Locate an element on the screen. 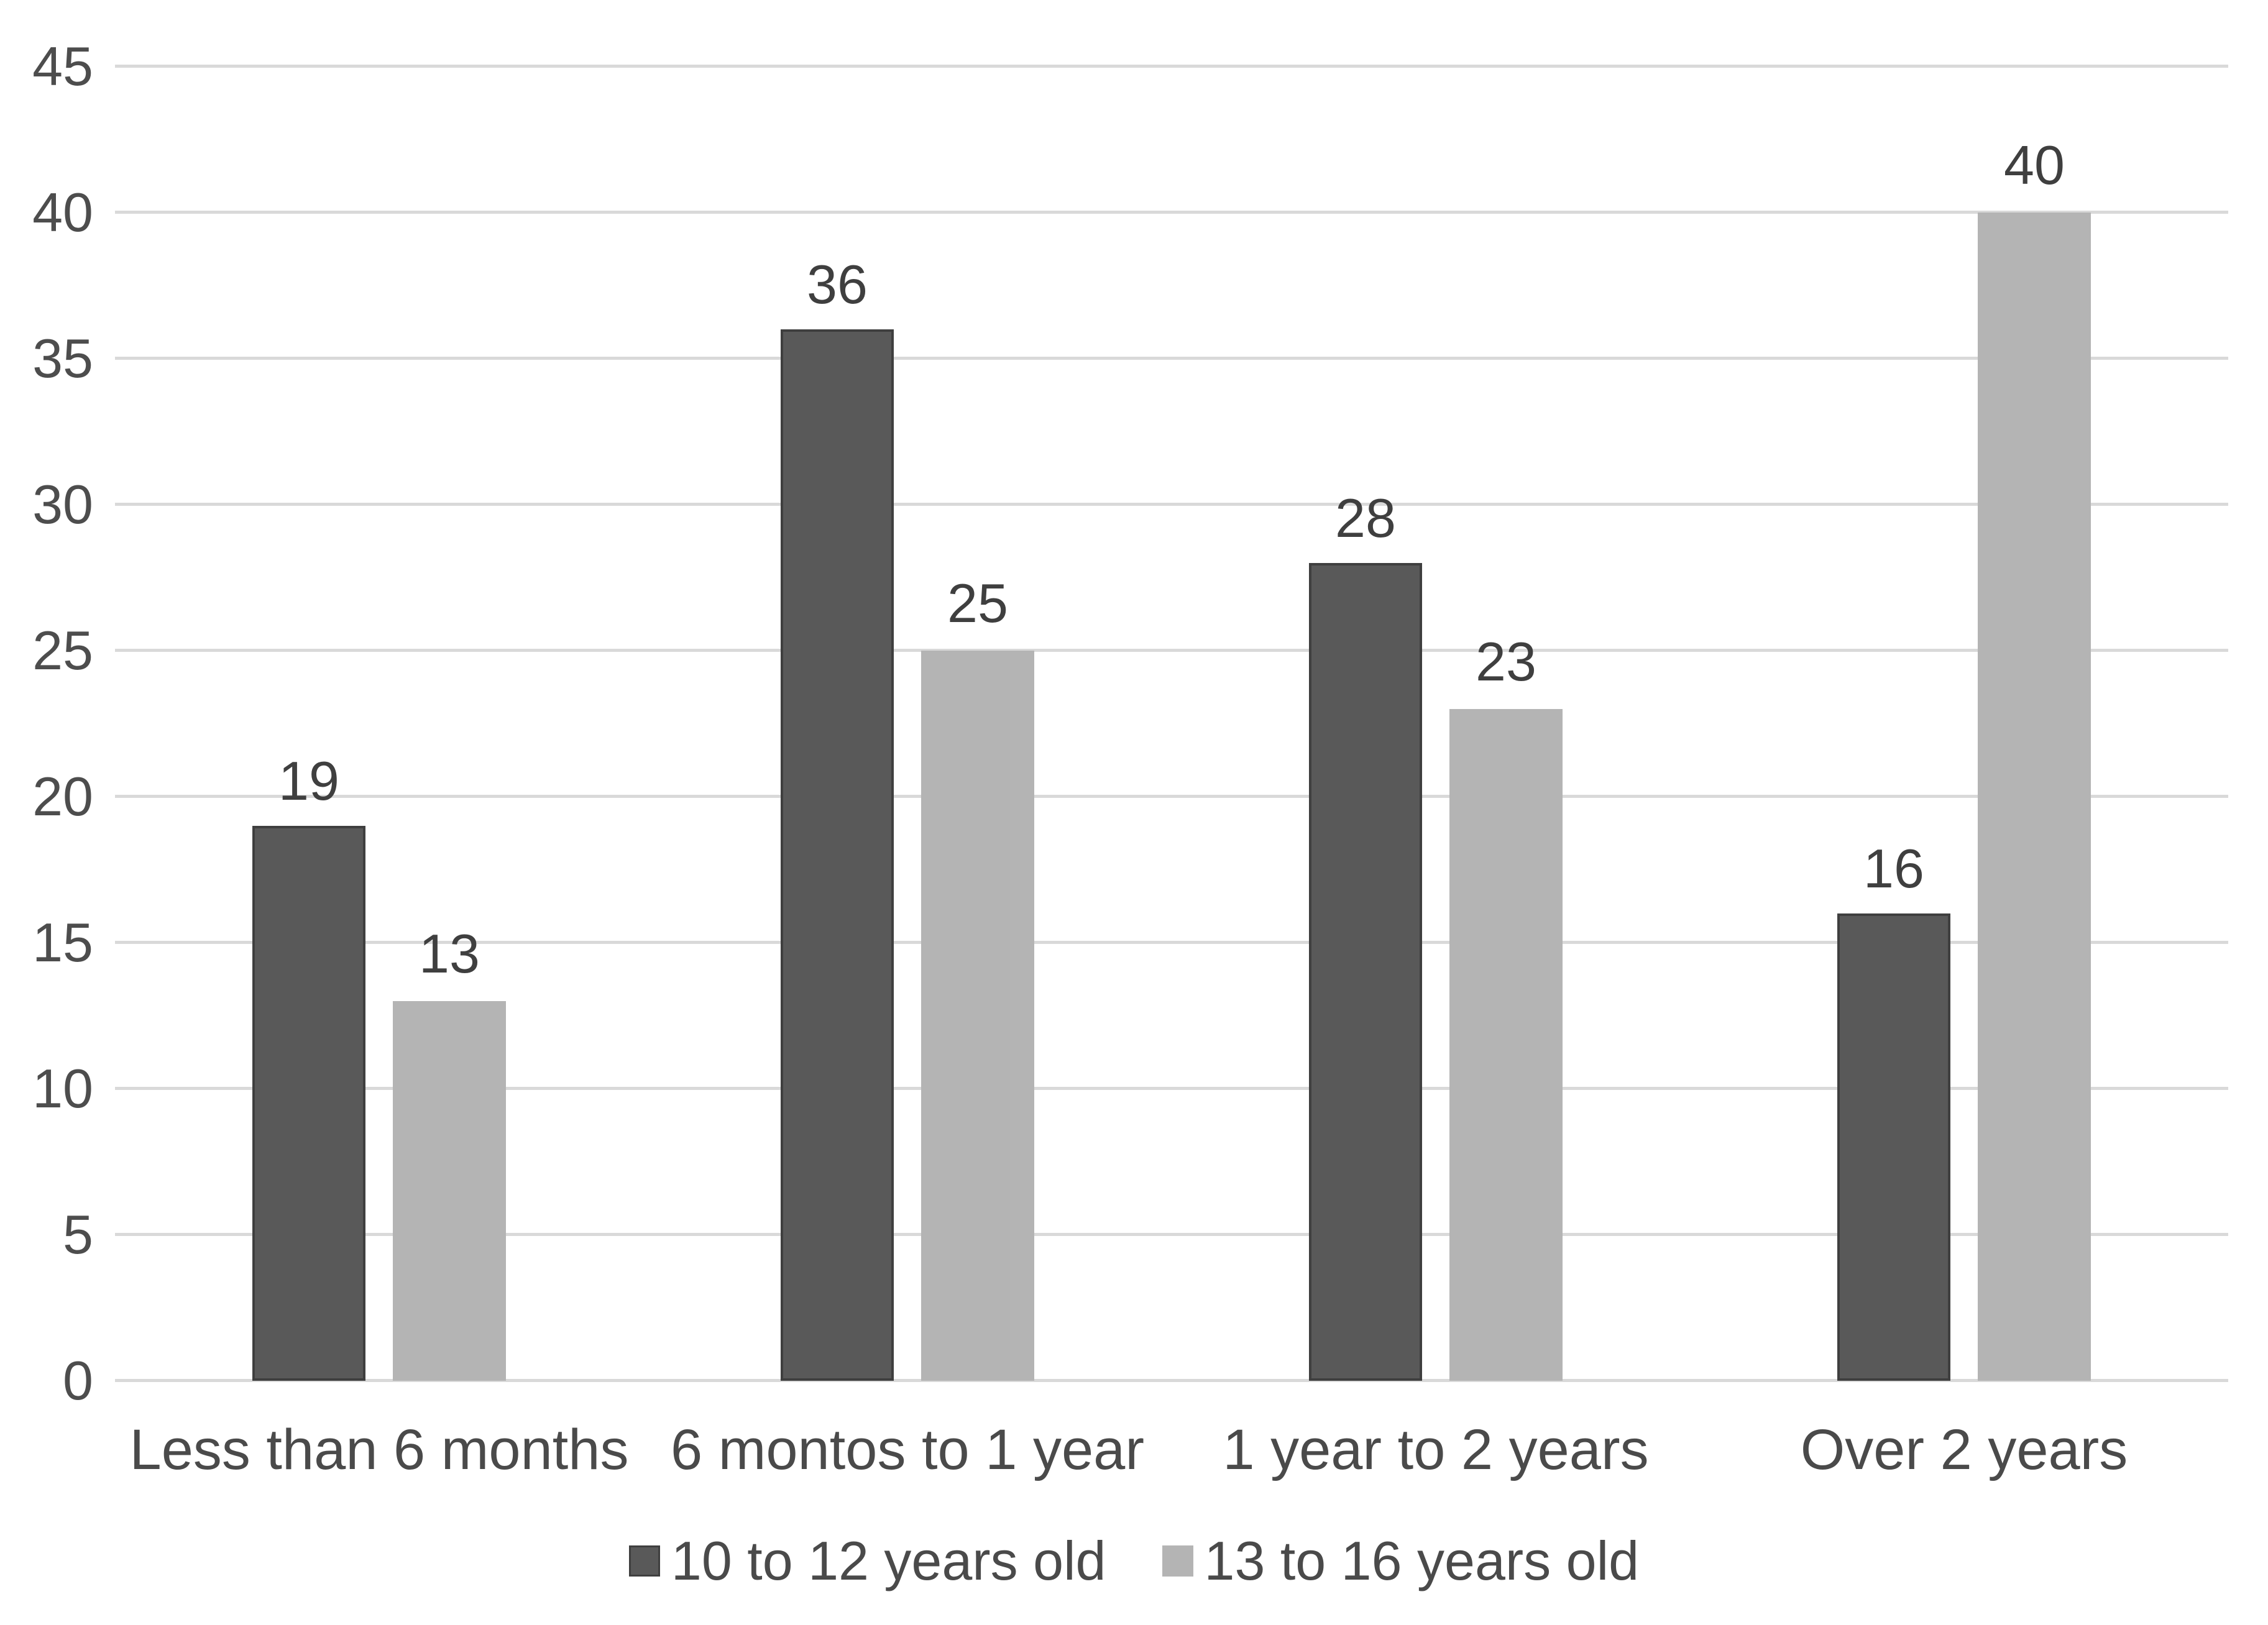 This screenshot has width=2268, height=1625. bar-value-label: 13 is located at coordinates (449, 953).